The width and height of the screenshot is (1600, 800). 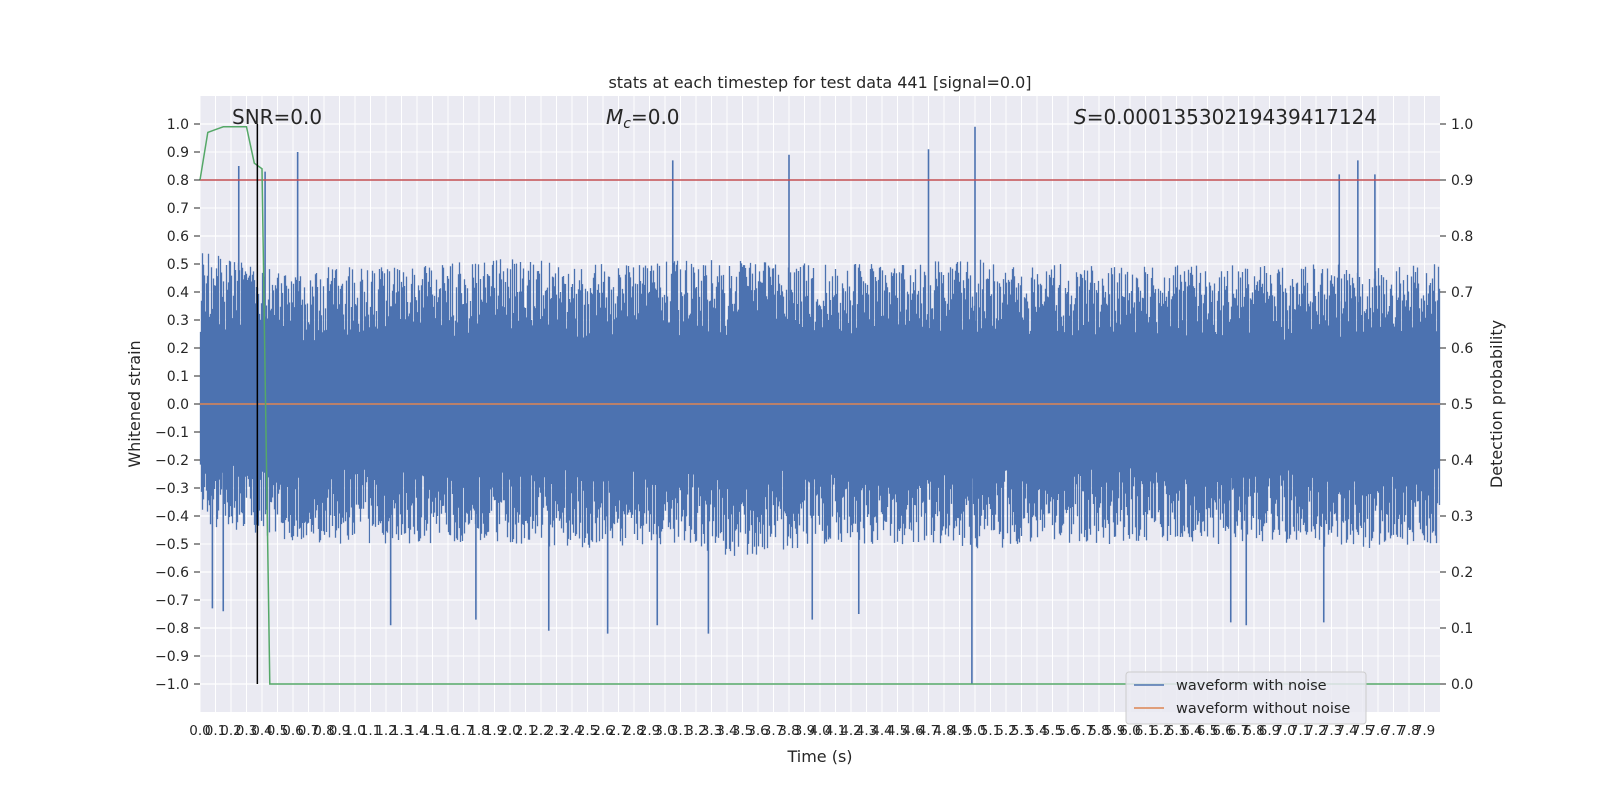 What do you see at coordinates (1129, 731) in the screenshot?
I see `x-tick-label: 6.0` at bounding box center [1129, 731].